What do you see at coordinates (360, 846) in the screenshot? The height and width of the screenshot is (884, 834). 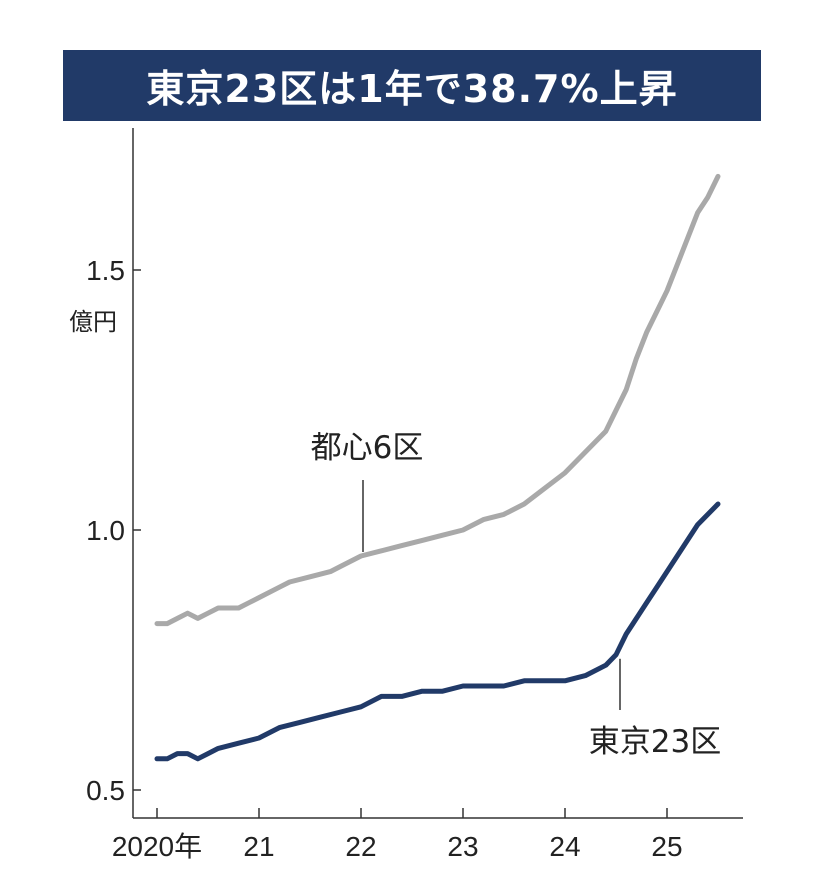 I see `x-tick-label: 22` at bounding box center [360, 846].